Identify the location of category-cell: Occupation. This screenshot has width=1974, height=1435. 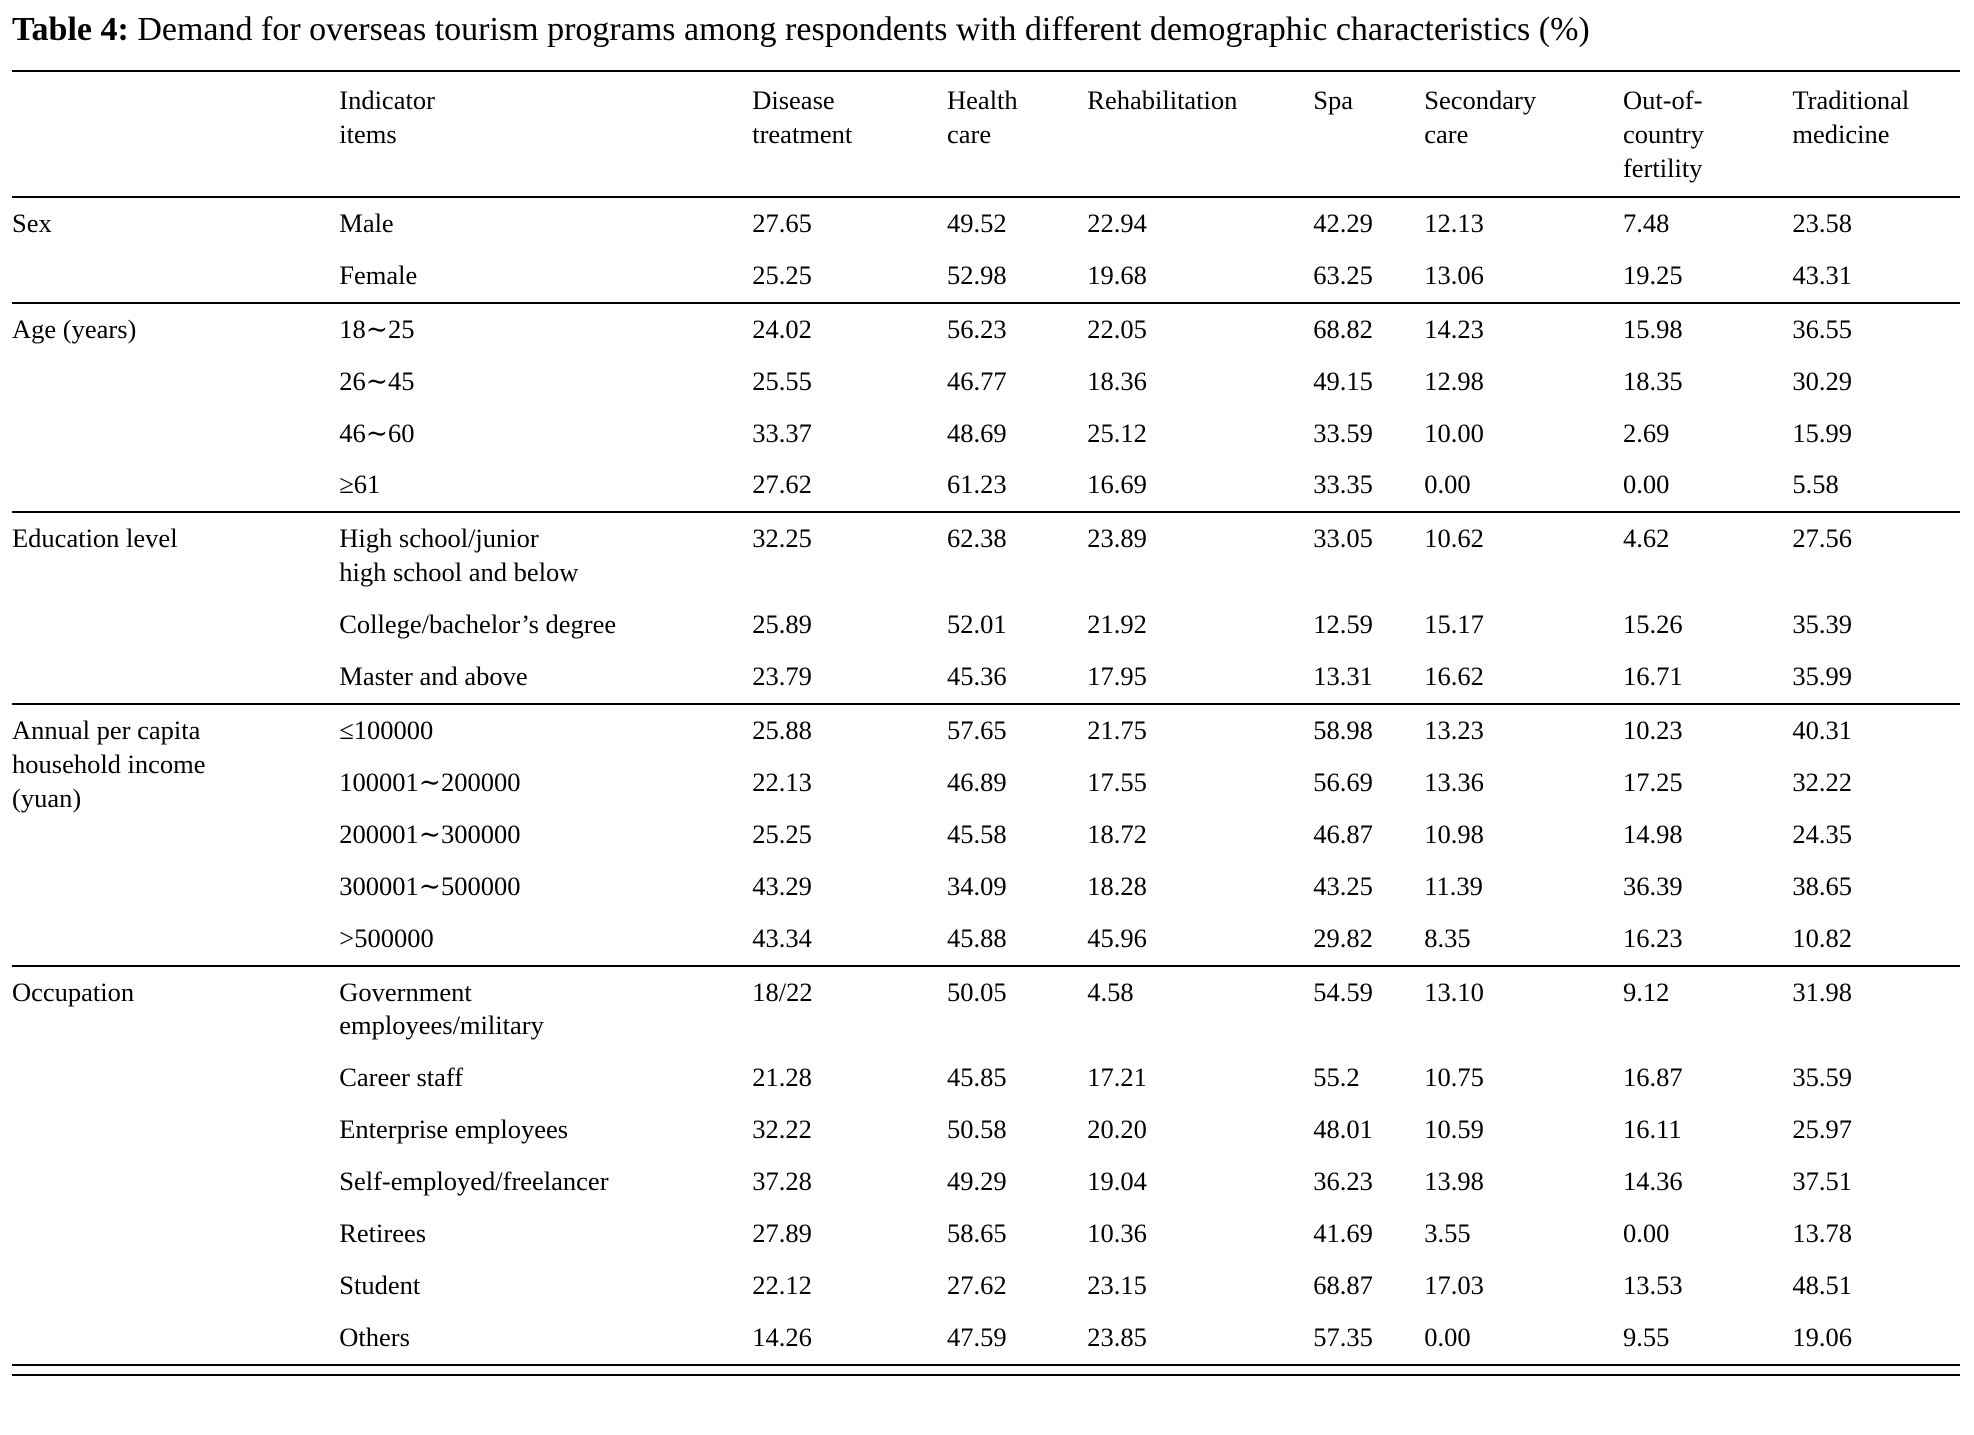
(176, 1165).